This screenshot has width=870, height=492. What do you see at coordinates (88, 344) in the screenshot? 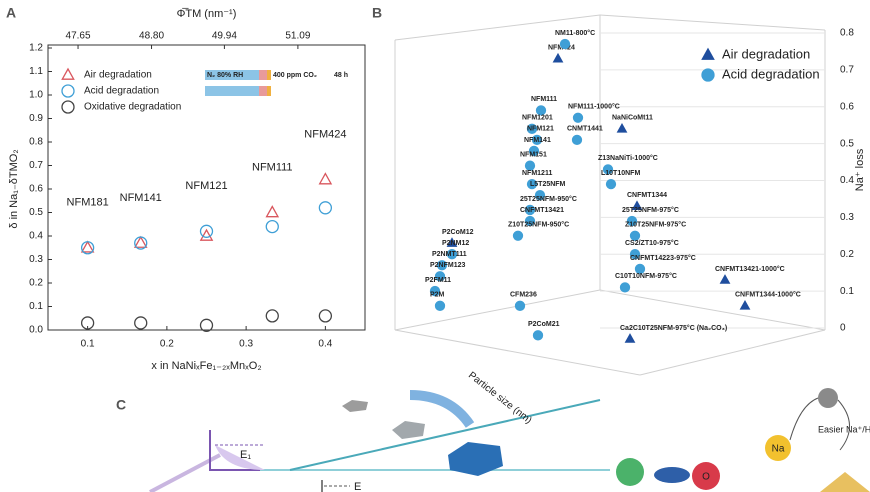
I see `x-tick-label: 0.1` at bounding box center [88, 344].